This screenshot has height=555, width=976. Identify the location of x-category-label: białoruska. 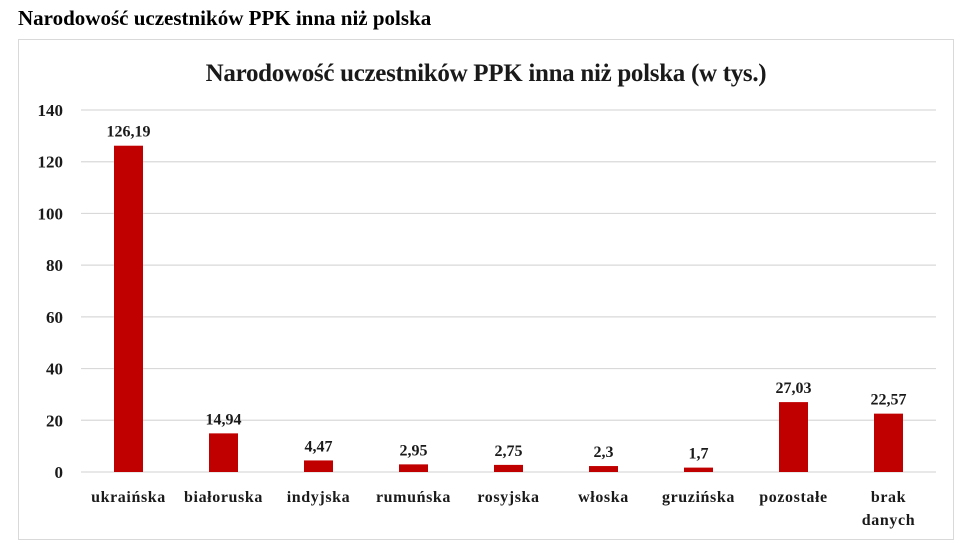
(223, 497).